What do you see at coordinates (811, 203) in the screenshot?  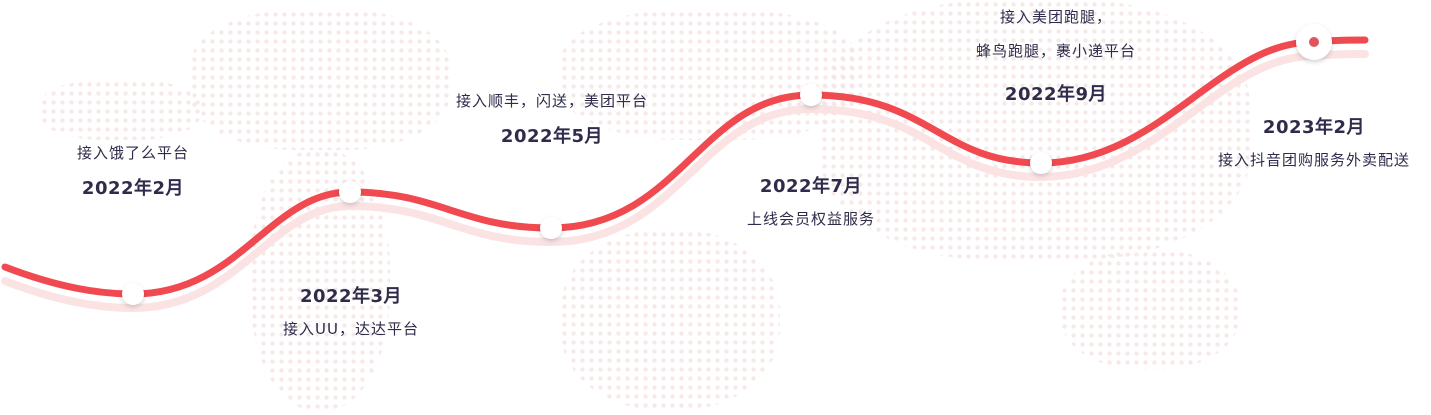 I see `milestone-2022-07: 2022年7月 上线会员权益服务` at bounding box center [811, 203].